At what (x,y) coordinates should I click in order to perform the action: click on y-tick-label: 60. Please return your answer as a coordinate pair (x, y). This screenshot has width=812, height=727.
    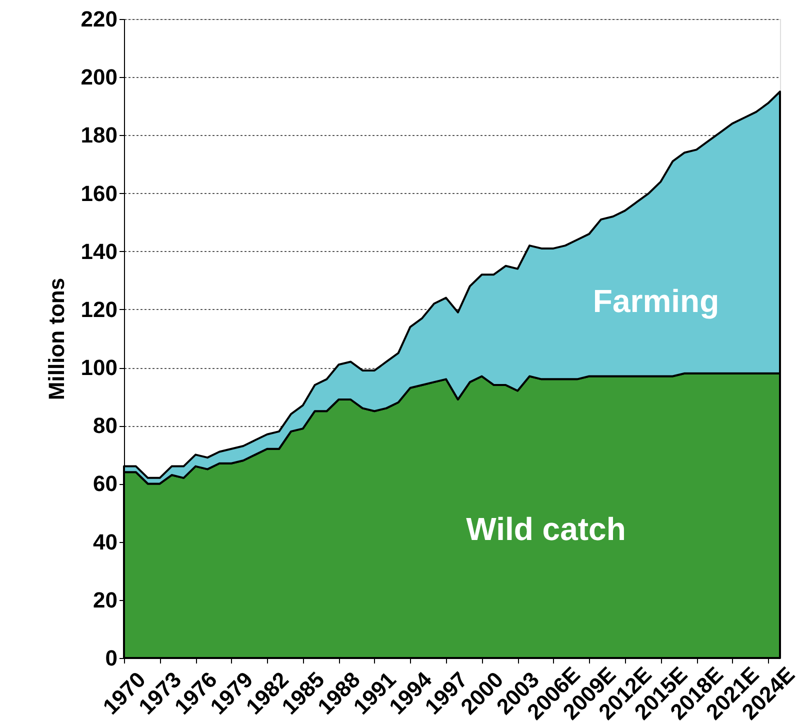
    Looking at the image, I should click on (105, 483).